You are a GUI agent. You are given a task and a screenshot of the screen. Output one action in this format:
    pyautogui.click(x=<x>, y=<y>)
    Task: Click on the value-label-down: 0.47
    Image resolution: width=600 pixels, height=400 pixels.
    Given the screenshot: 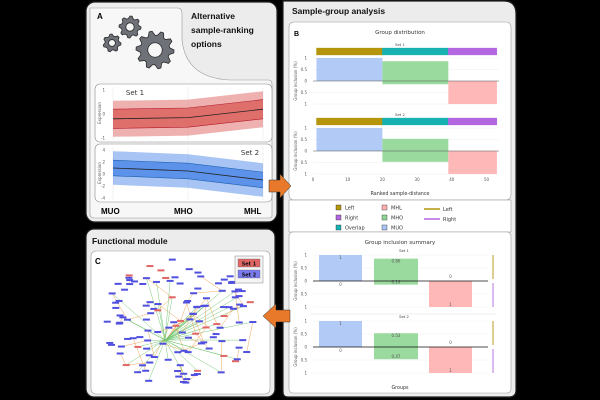 What is the action you would take?
    pyautogui.click(x=396, y=356)
    